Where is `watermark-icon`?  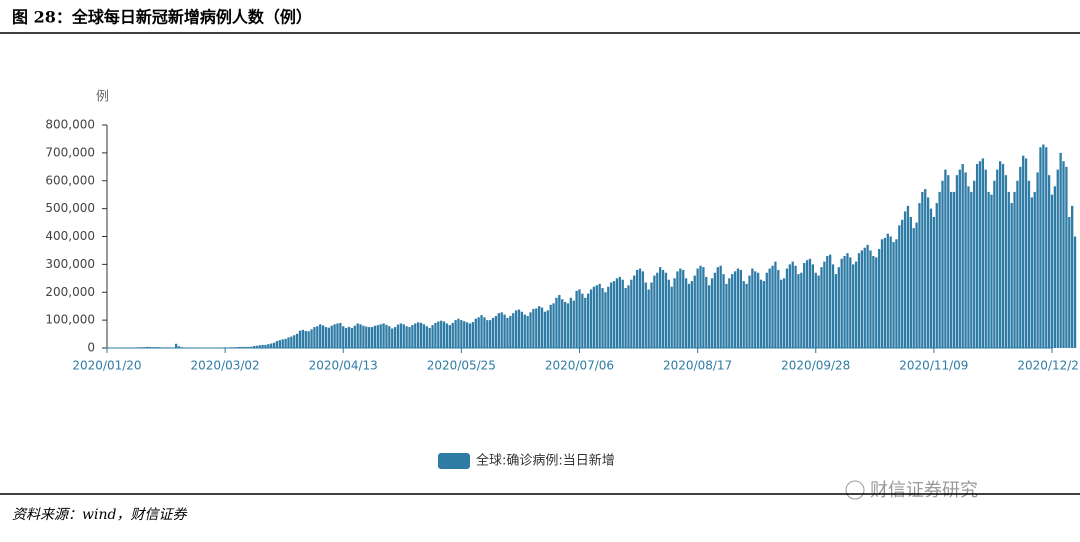
watermark-icon is located at coordinates (855, 490).